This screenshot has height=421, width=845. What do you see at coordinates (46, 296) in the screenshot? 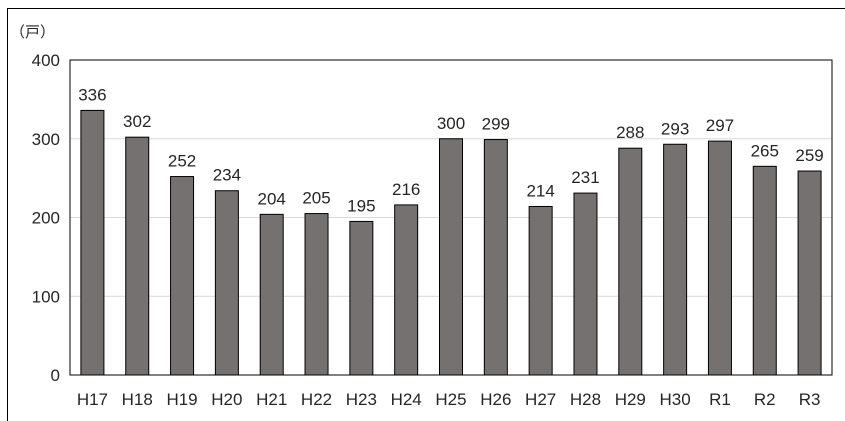
I see `y-tick-label: 100` at bounding box center [46, 296].